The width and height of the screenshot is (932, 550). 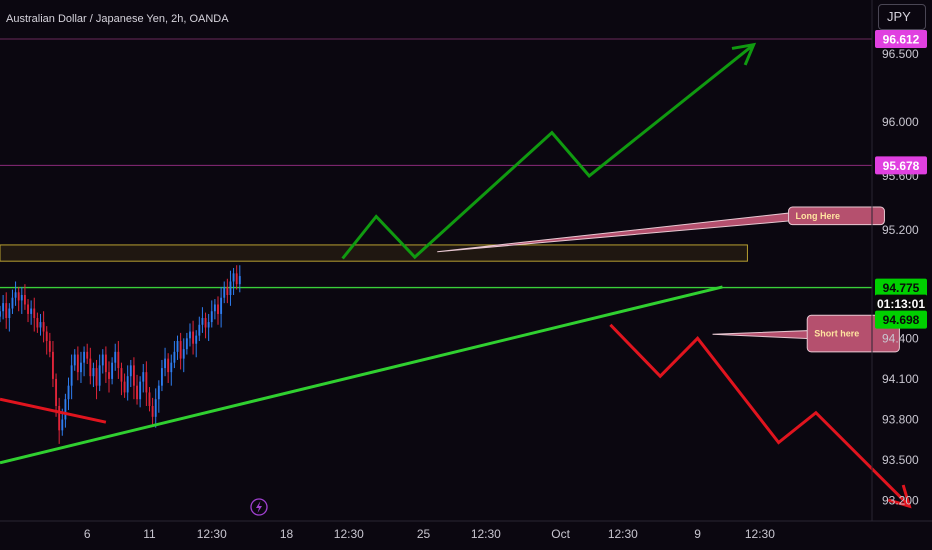 I want to click on red-projection-path, so click(x=760, y=415).